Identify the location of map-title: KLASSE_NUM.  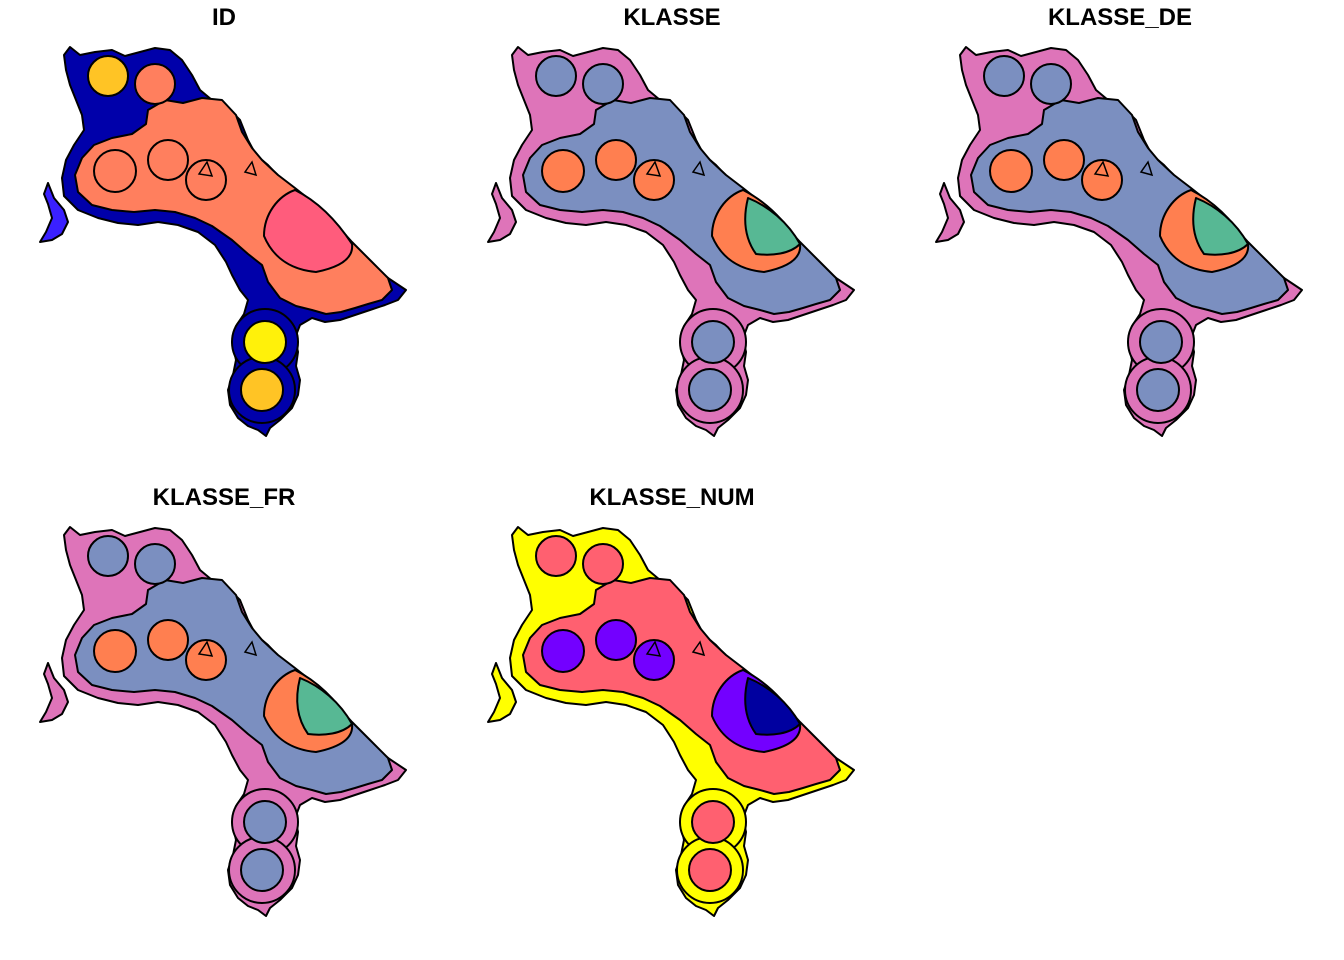
(672, 497).